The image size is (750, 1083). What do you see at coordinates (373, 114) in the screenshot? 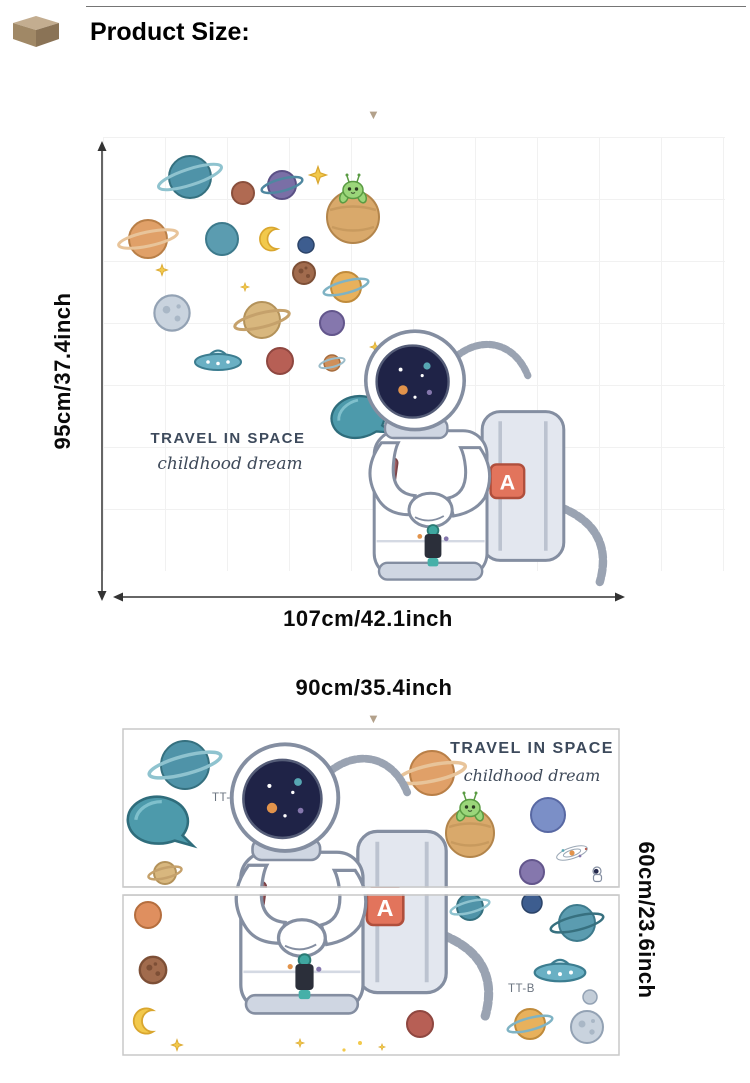
I see `triangle-marker-top: ▼` at bounding box center [373, 114].